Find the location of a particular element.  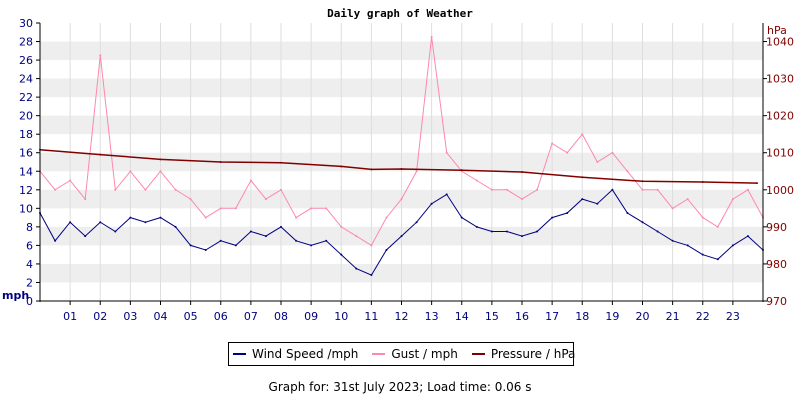

x-tick-label: 03 is located at coordinates (130, 316).